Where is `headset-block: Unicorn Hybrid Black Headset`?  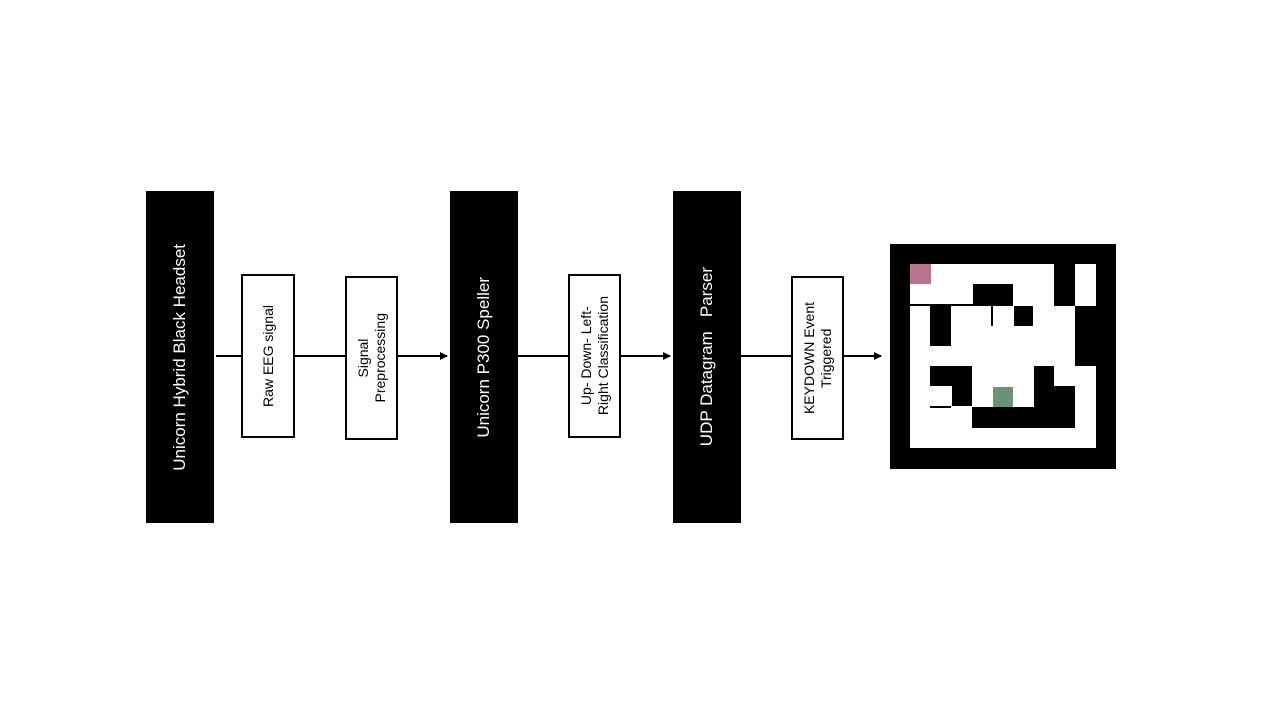
headset-block: Unicorn Hybrid Black Headset is located at coordinates (180, 357).